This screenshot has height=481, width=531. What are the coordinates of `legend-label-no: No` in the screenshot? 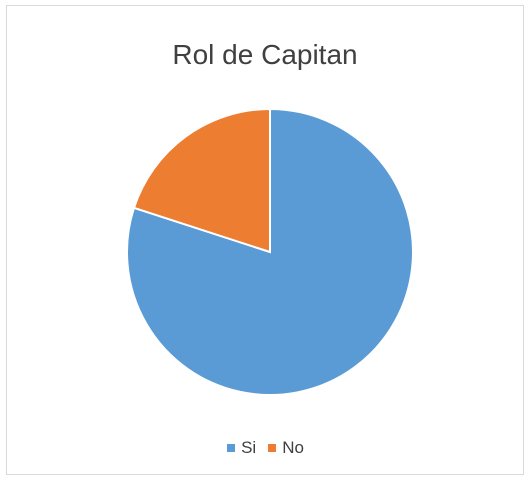 It's located at (293, 447).